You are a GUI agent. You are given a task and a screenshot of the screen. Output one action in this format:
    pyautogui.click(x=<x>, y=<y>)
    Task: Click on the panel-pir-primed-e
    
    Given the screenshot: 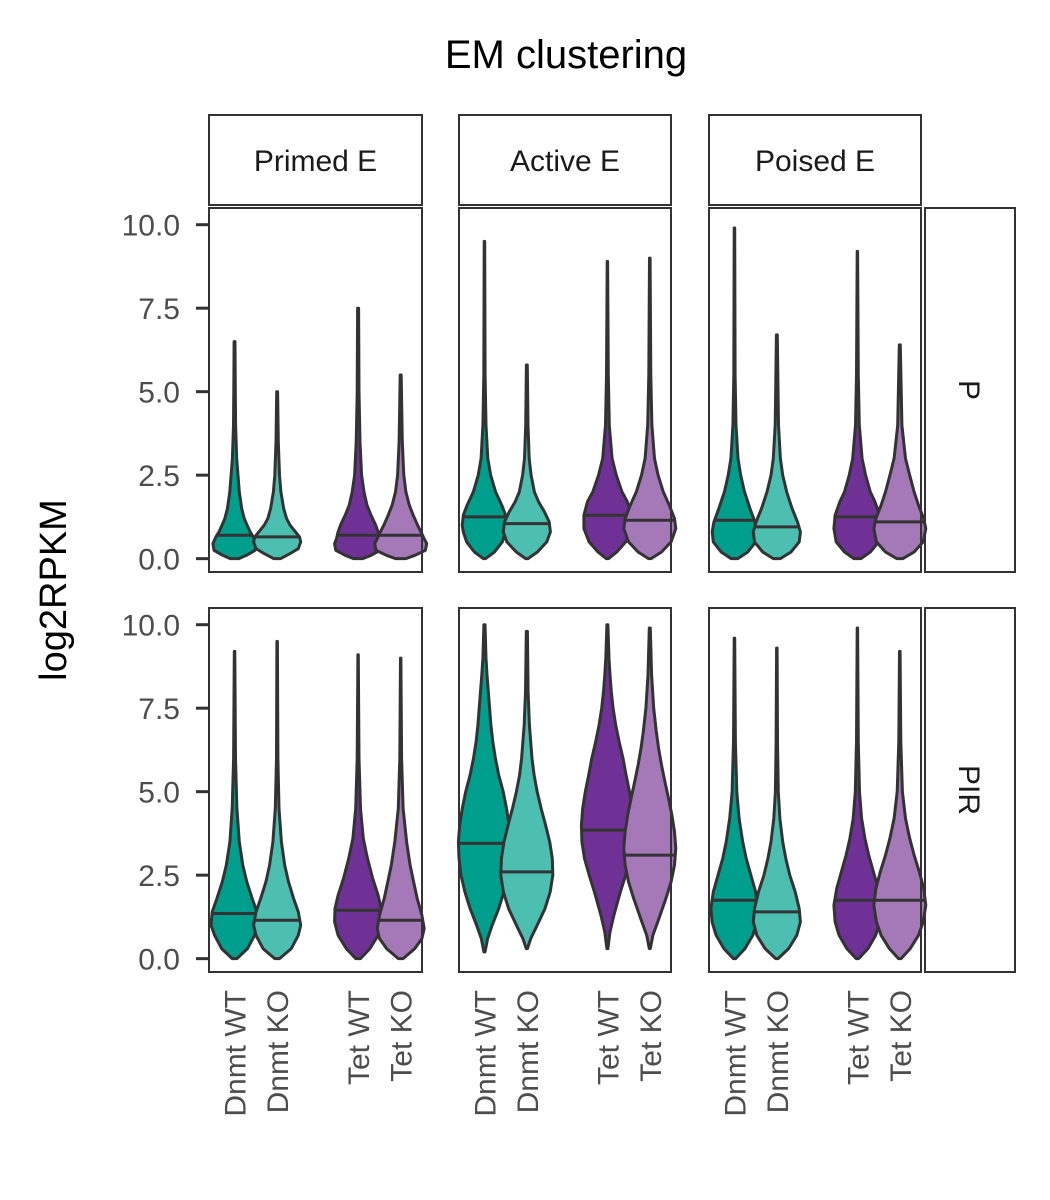 What is the action you would take?
    pyautogui.click(x=317, y=790)
    